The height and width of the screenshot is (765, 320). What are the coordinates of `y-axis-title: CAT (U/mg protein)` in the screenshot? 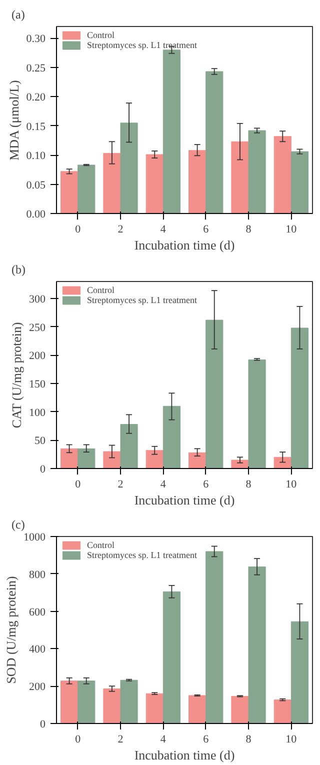 It's located at (16, 375).